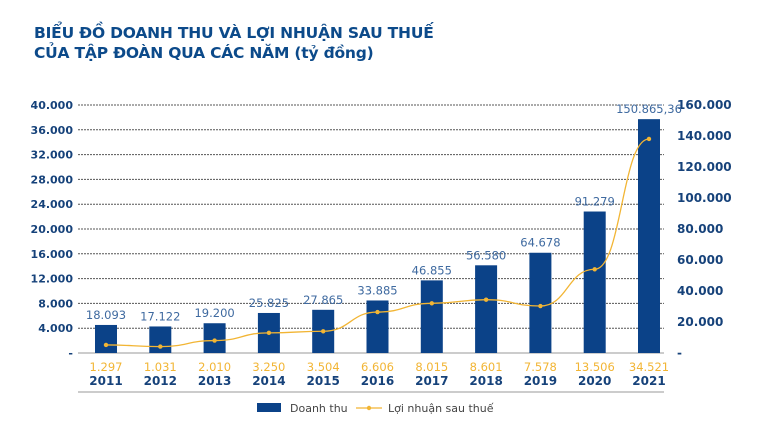 This screenshot has width=760, height=424. What do you see at coordinates (704, 167) in the screenshot?
I see `right-tick-label: 120.000` at bounding box center [704, 167].